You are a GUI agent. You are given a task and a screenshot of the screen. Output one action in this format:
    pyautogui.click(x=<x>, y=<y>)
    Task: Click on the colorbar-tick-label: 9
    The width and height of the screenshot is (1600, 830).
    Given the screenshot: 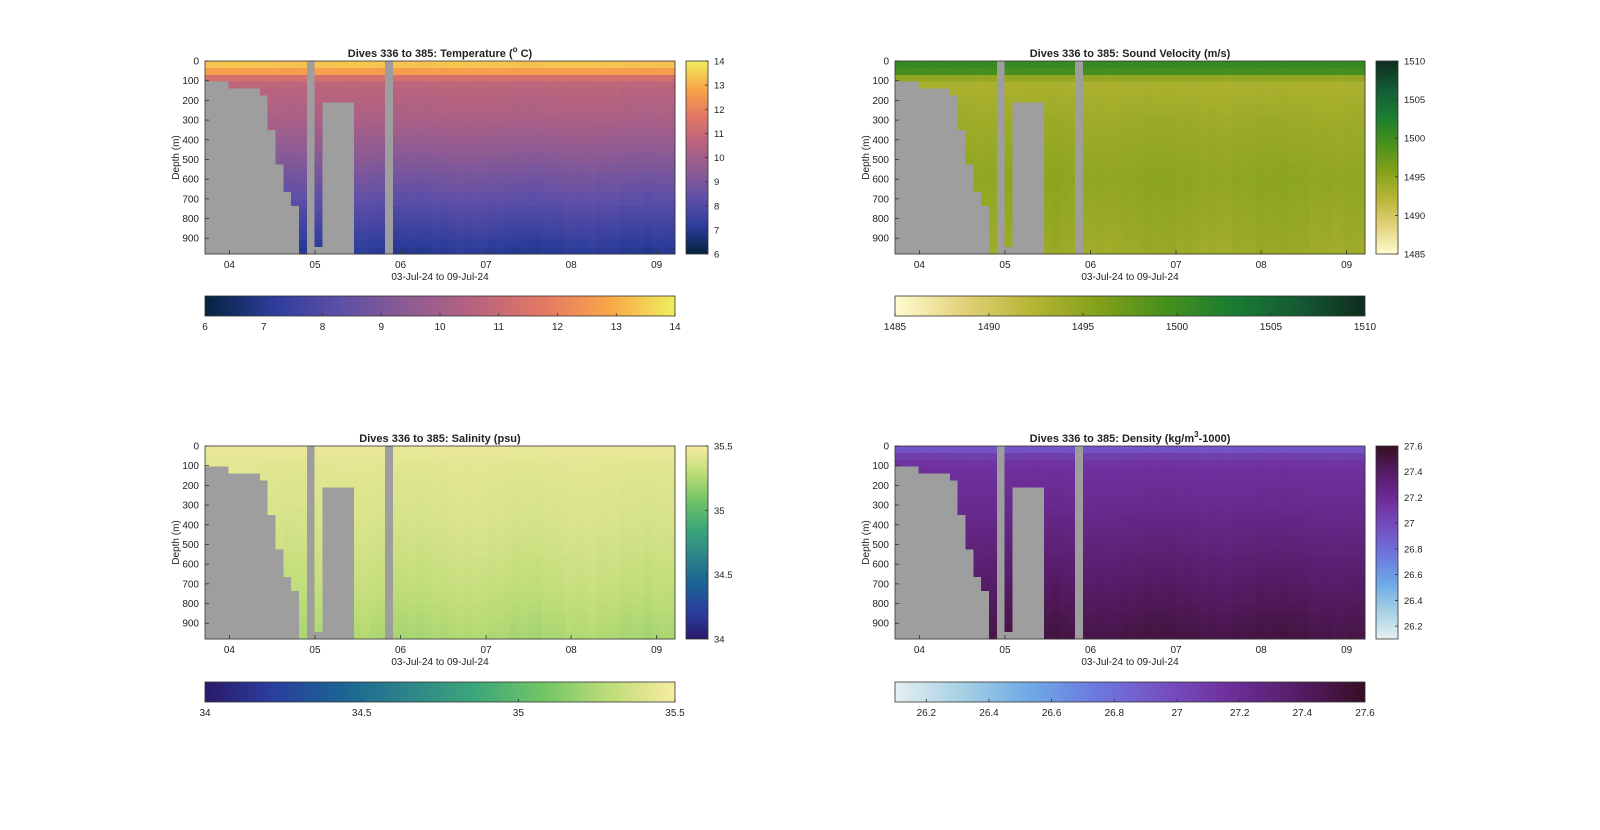 What is the action you would take?
    pyautogui.click(x=716, y=182)
    